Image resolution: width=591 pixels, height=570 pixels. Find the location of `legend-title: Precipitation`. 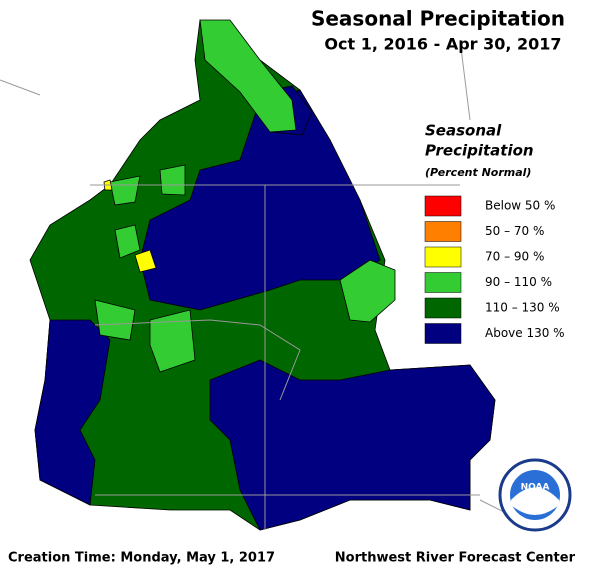

legend-title: Precipitation is located at coordinates (479, 151).